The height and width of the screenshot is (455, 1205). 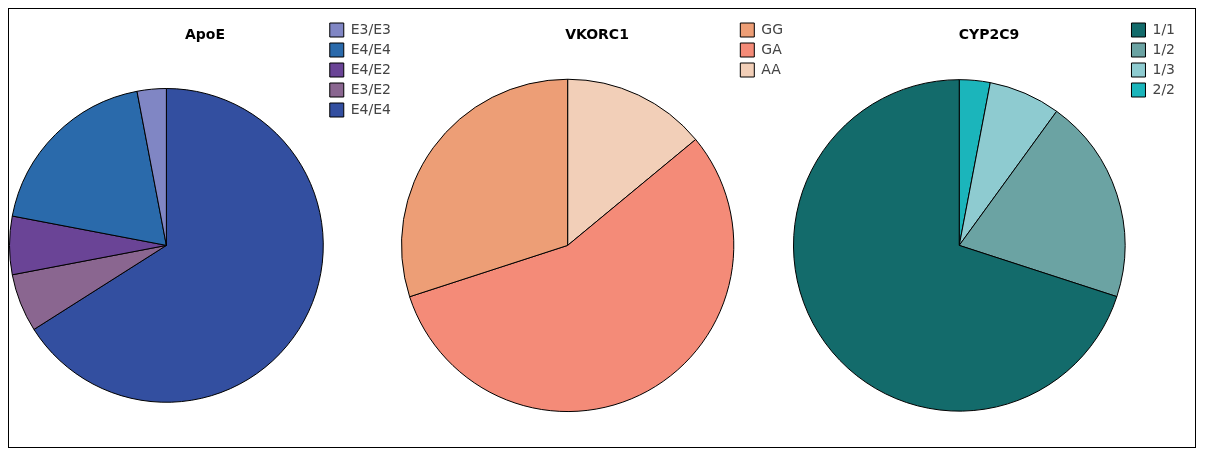 What do you see at coordinates (1163, 28) in the screenshot?
I see `legend-label: 1/1` at bounding box center [1163, 28].